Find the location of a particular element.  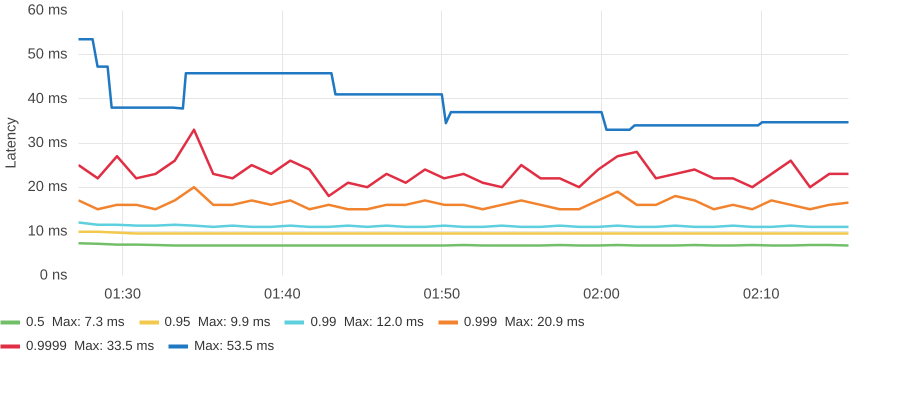

legend-label: 0.99 Max: 12.0 ms is located at coordinates (367, 321).